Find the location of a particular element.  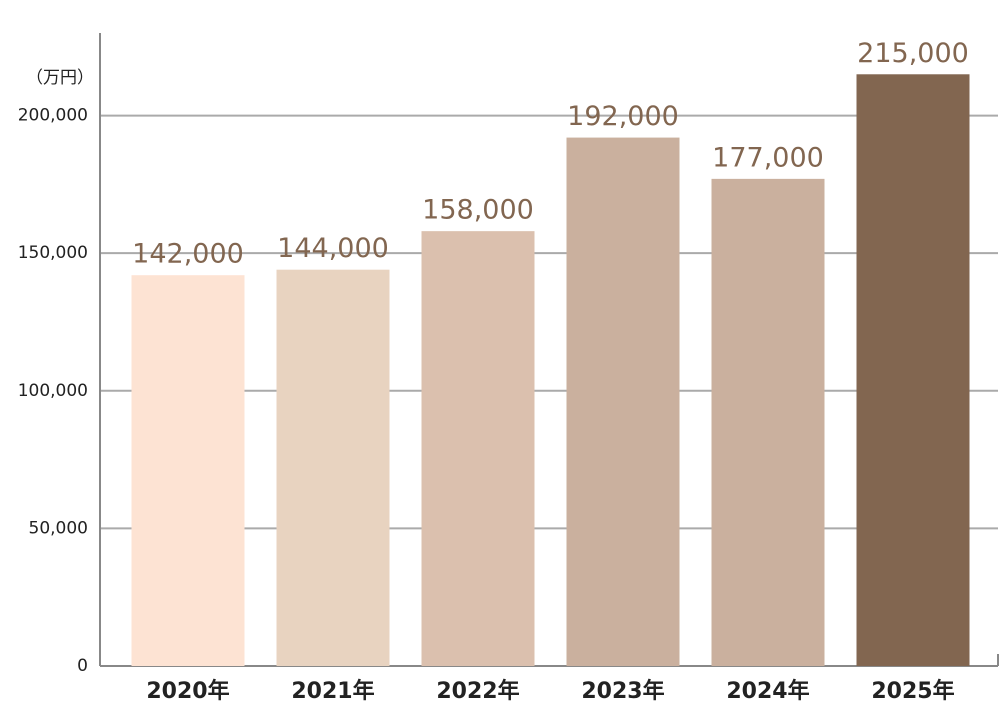

y-tick-label: 0 is located at coordinates (82, 666).